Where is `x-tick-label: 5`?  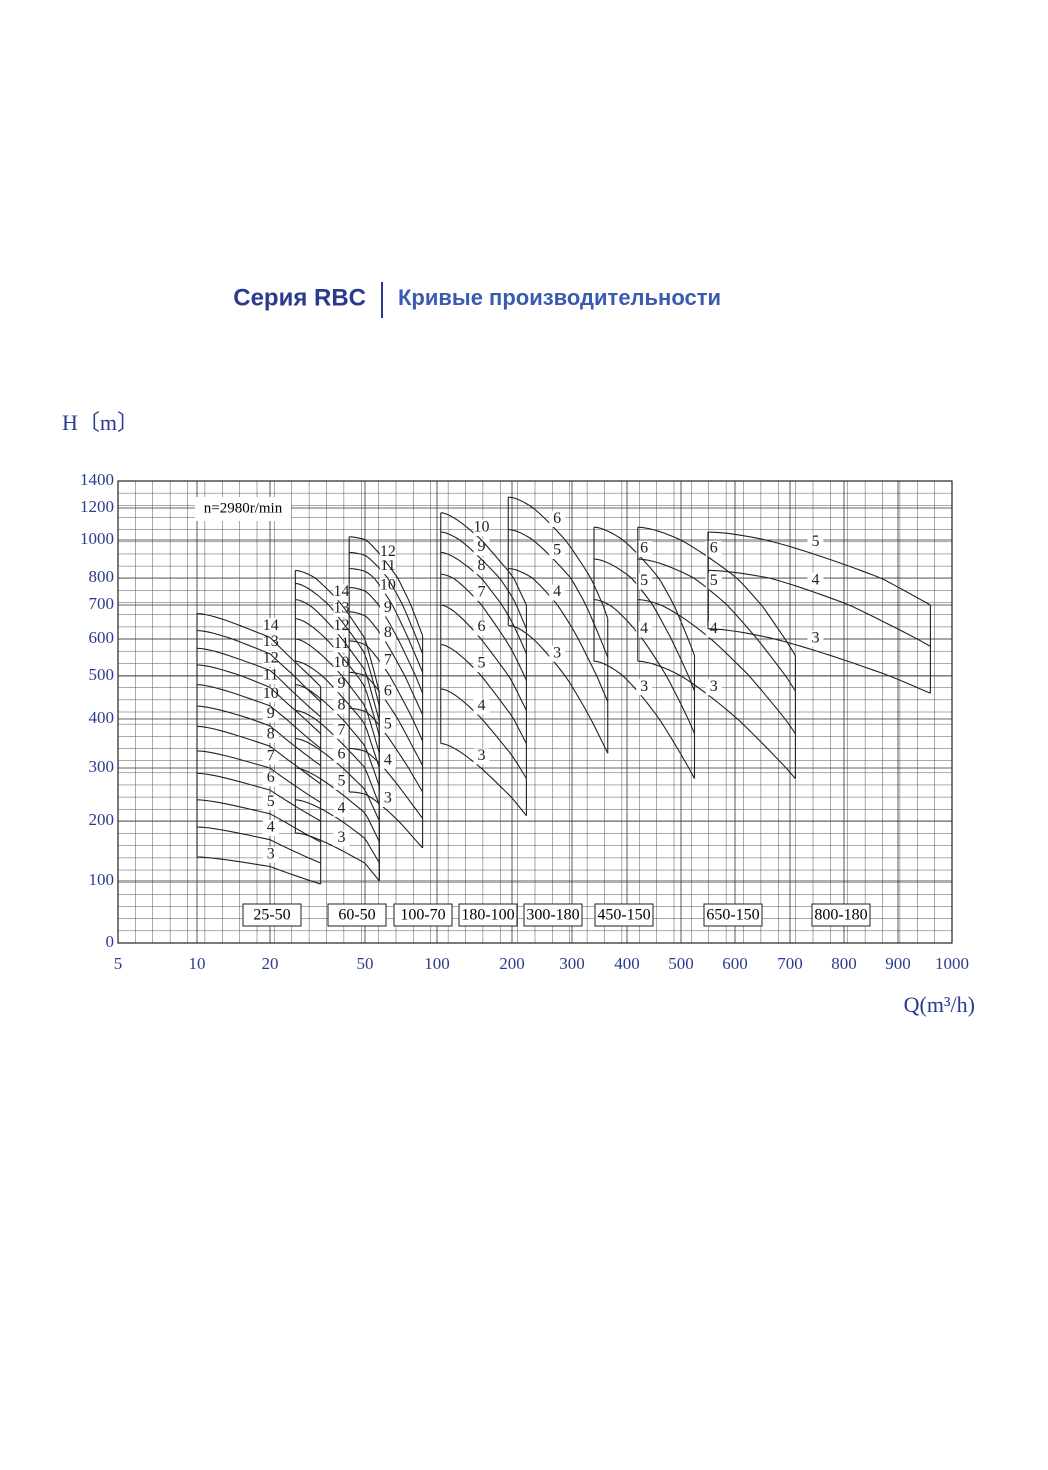 x-tick-label: 5 is located at coordinates (118, 963).